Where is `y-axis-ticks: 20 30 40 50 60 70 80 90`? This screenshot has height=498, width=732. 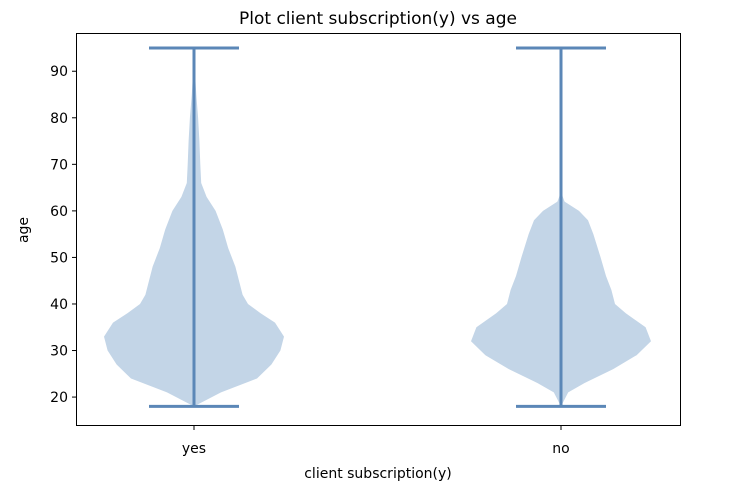 y-axis-ticks: 20 30 40 50 60 70 80 90 is located at coordinates (63, 235).